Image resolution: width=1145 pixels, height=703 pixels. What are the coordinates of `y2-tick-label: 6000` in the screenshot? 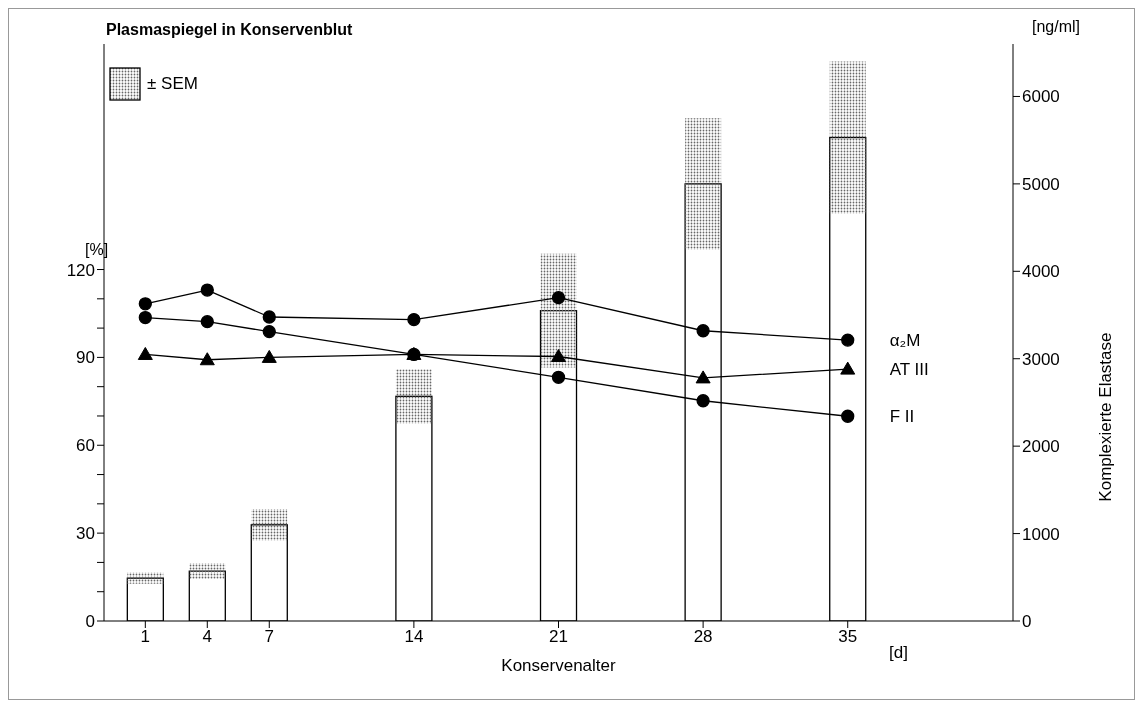 It's located at (1041, 97).